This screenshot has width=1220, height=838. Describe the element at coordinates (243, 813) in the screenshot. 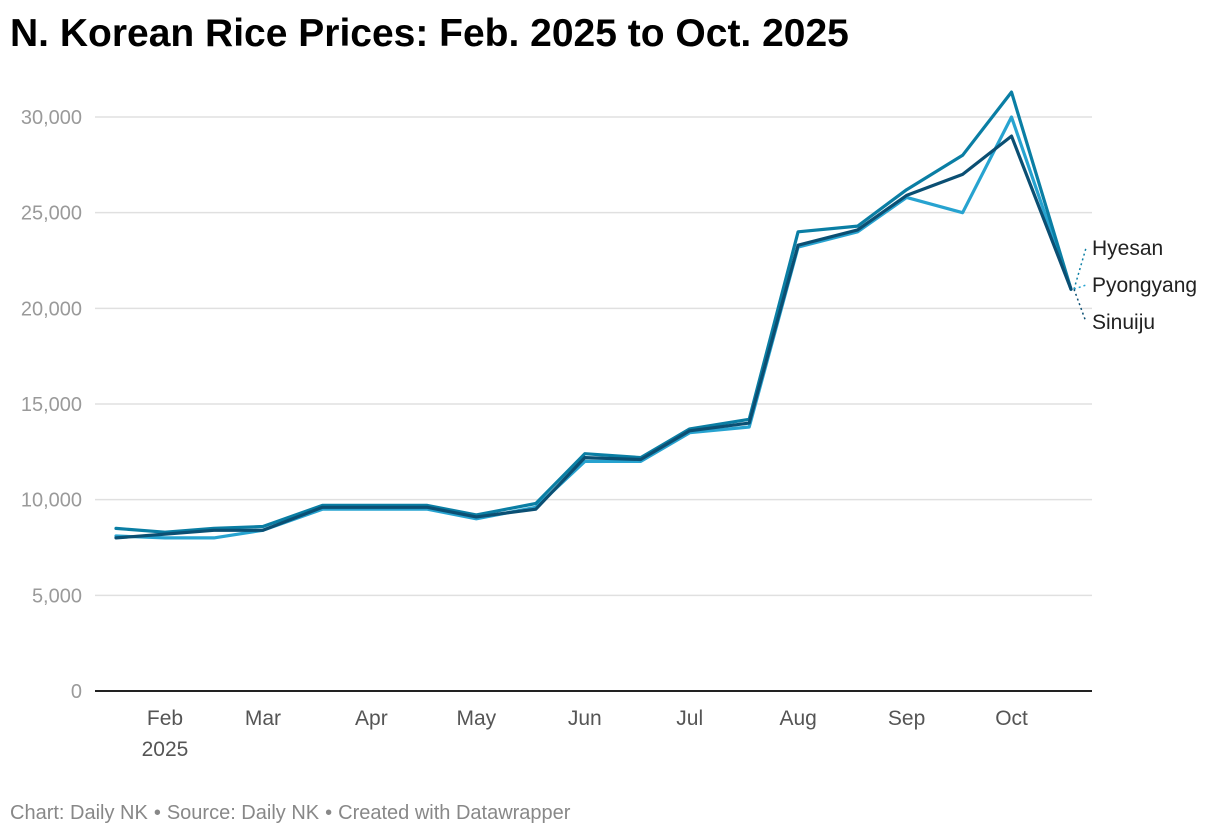

I see `source-credit: Source: Daily NK` at that location.